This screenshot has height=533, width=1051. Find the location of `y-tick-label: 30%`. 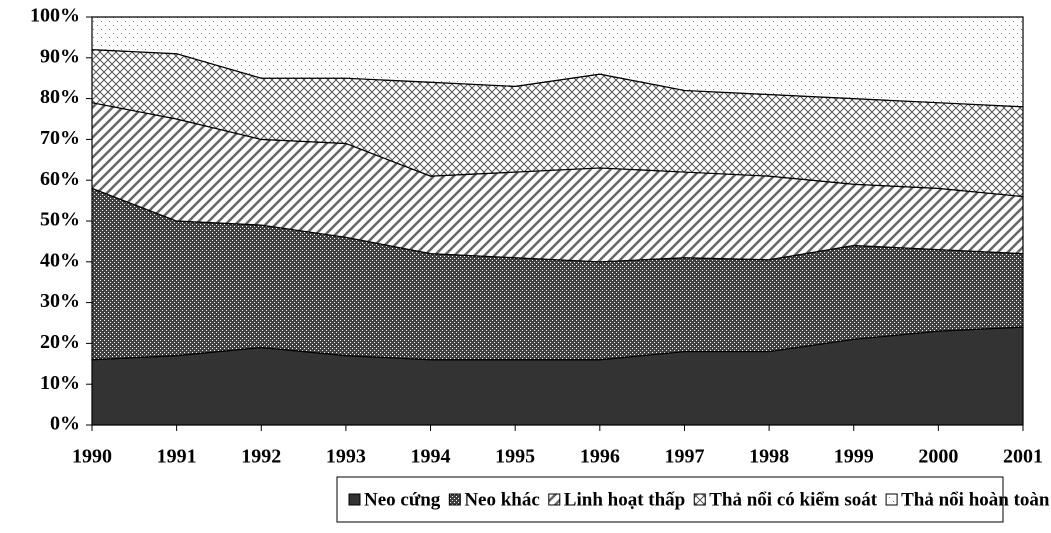

y-tick-label: 30% is located at coordinates (60, 301).